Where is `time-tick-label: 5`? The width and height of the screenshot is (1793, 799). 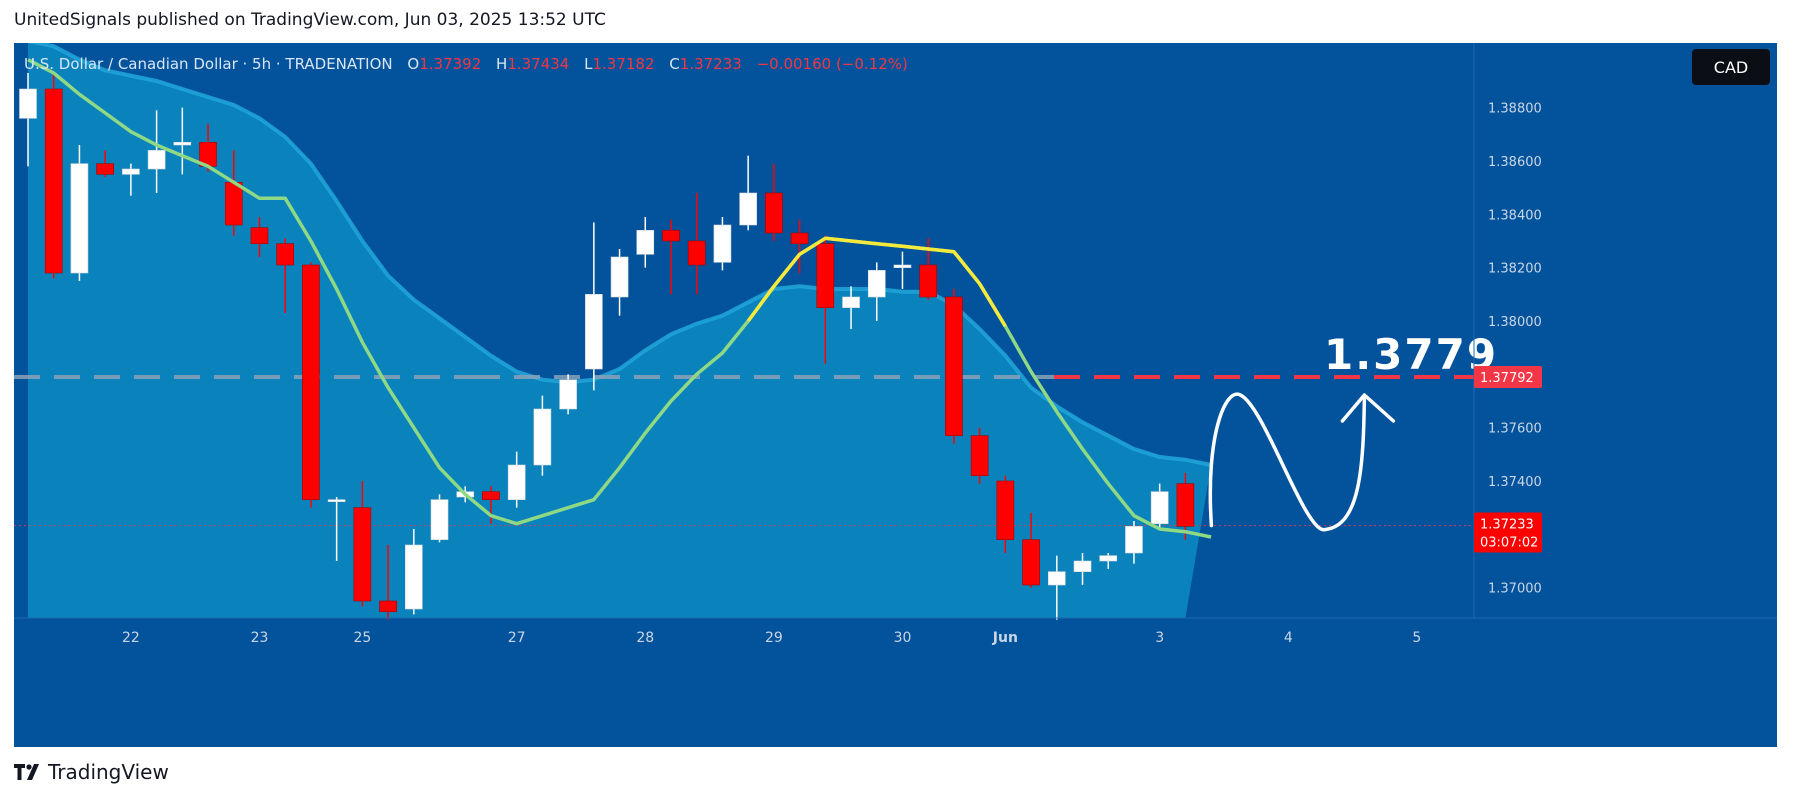 time-tick-label: 5 is located at coordinates (1416, 638).